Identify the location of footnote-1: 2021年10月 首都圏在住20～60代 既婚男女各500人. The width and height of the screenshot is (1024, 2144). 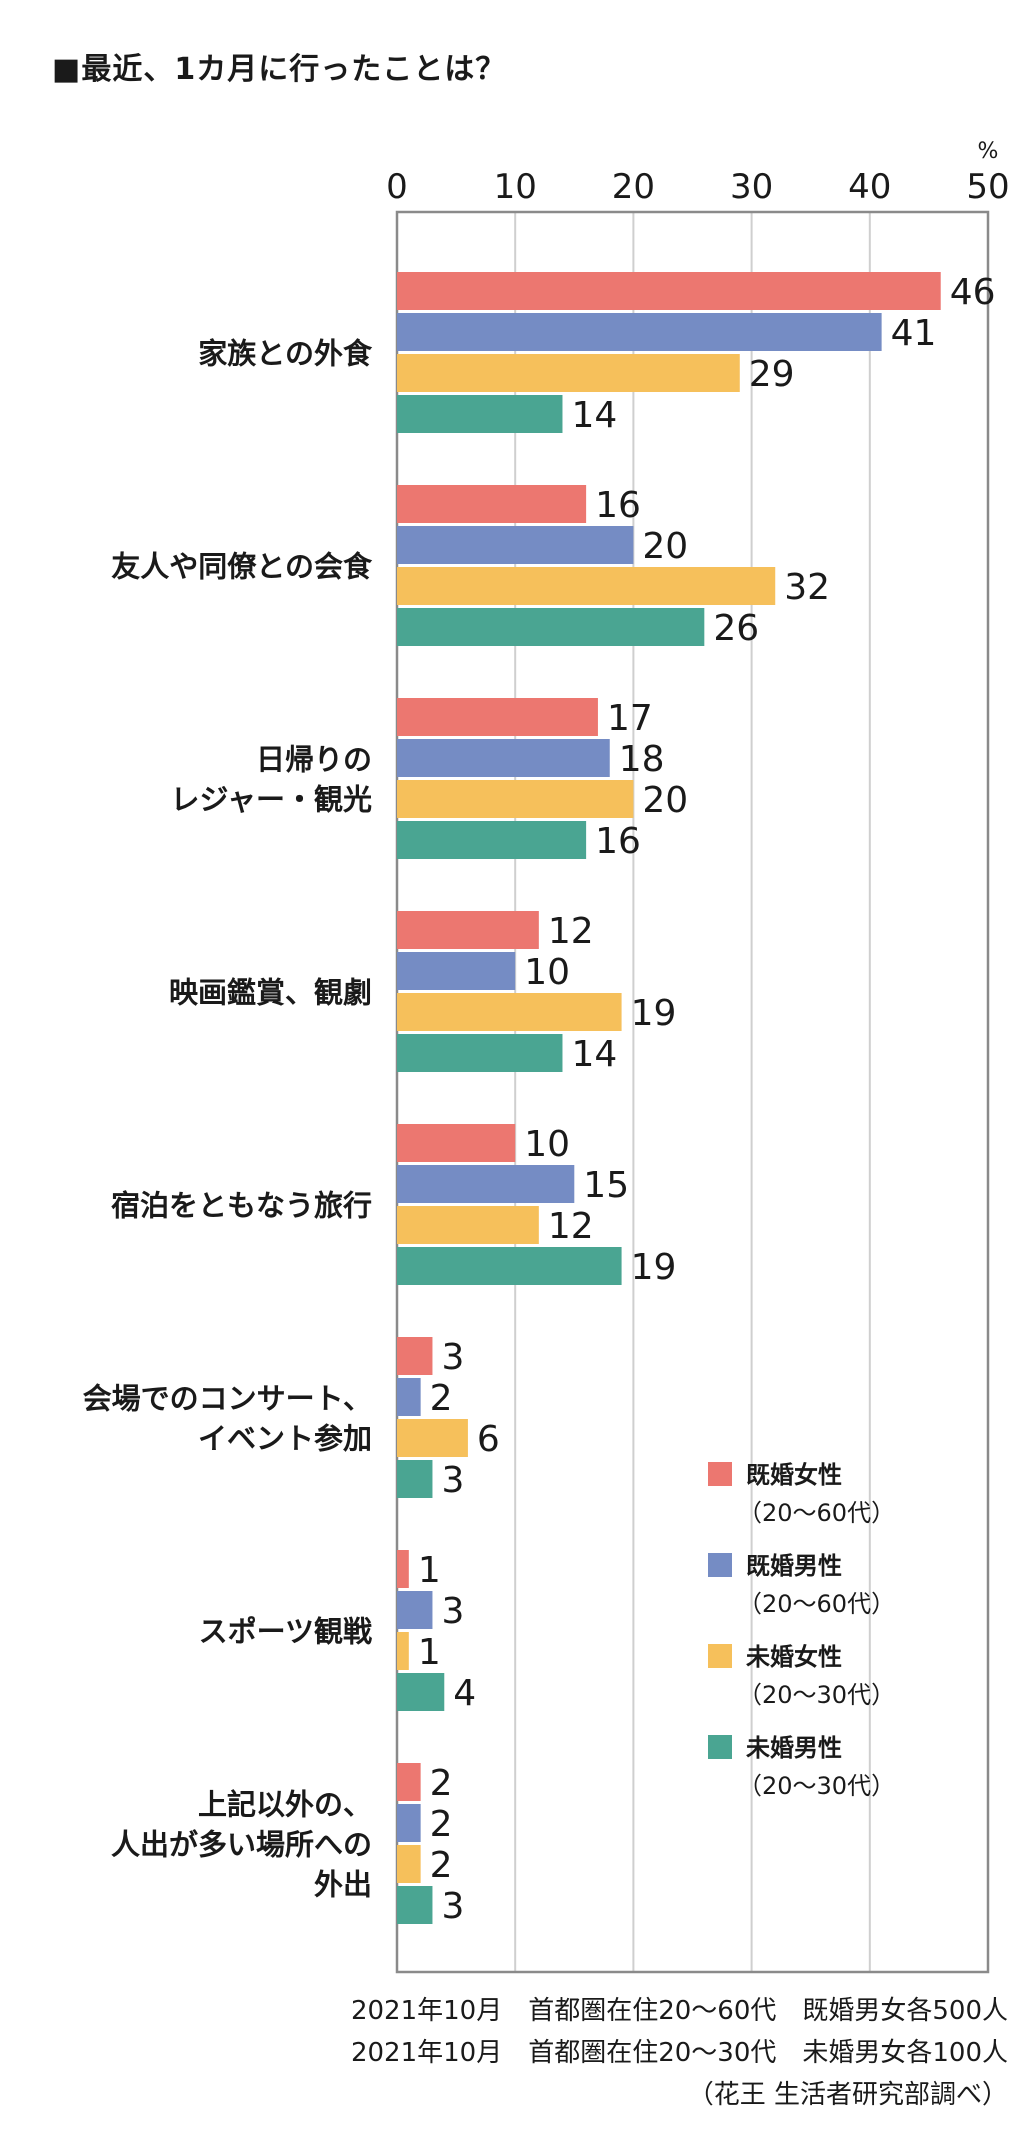
(679, 2011).